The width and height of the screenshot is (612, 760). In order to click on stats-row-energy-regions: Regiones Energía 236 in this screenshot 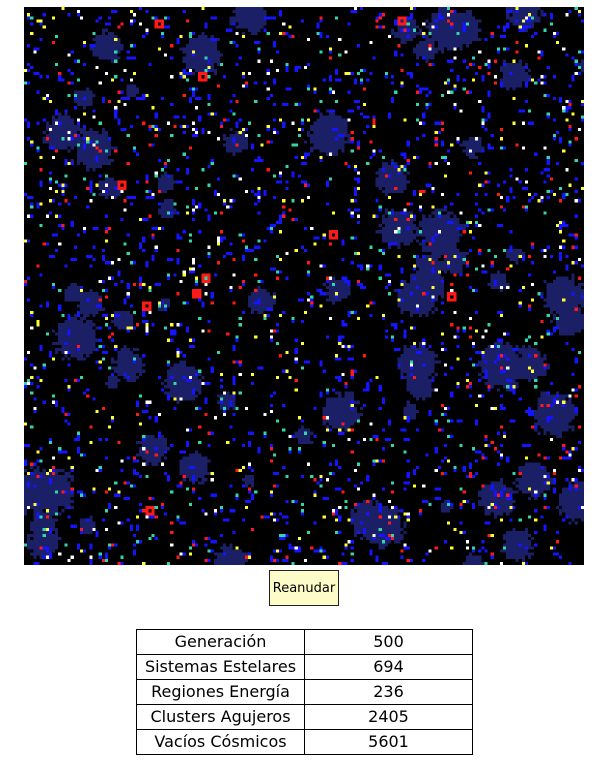, I will do `click(304, 692)`.